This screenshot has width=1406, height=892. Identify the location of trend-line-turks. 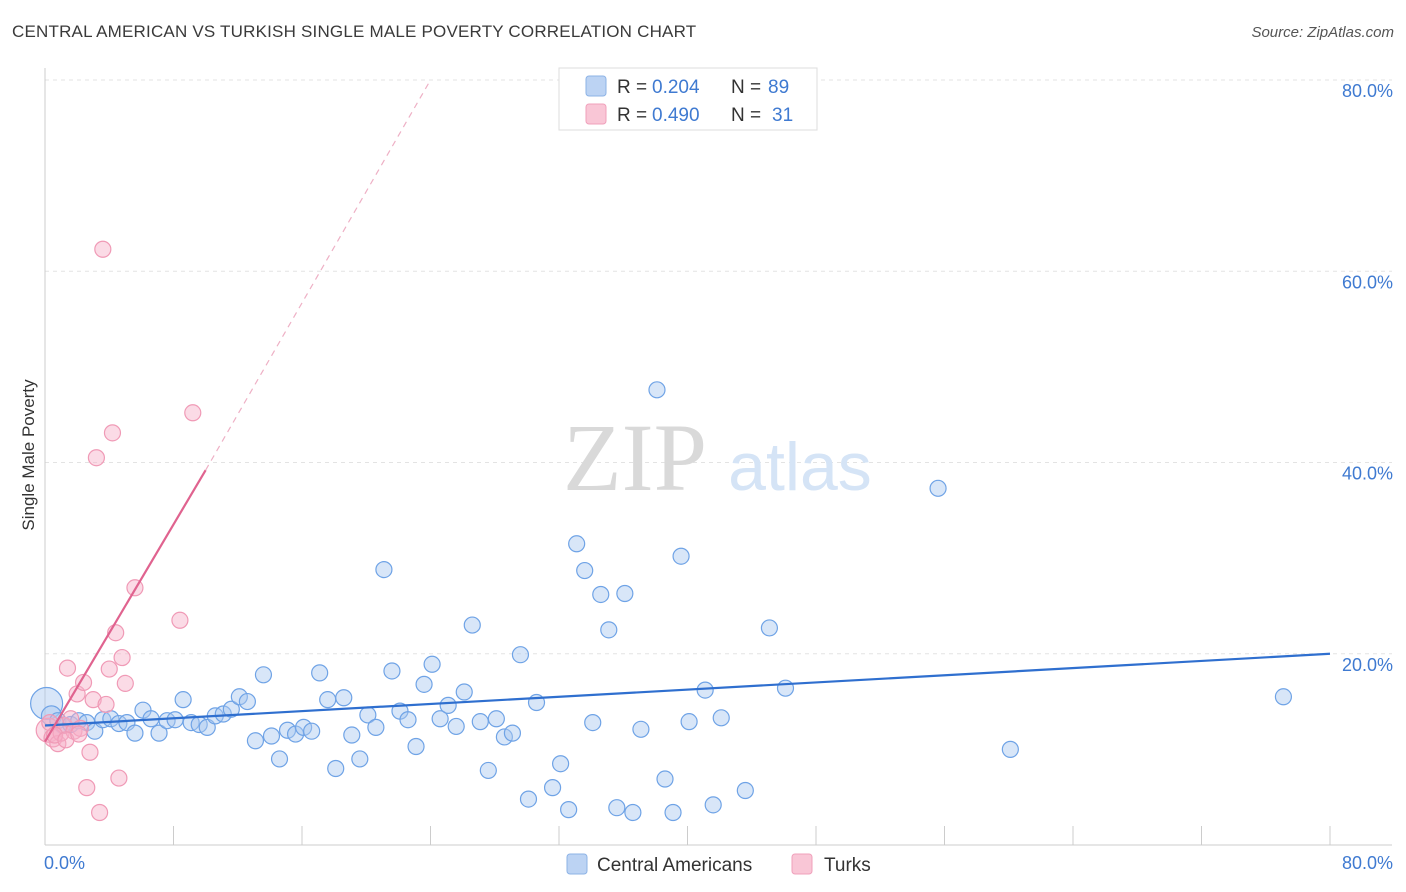
(125, 606).